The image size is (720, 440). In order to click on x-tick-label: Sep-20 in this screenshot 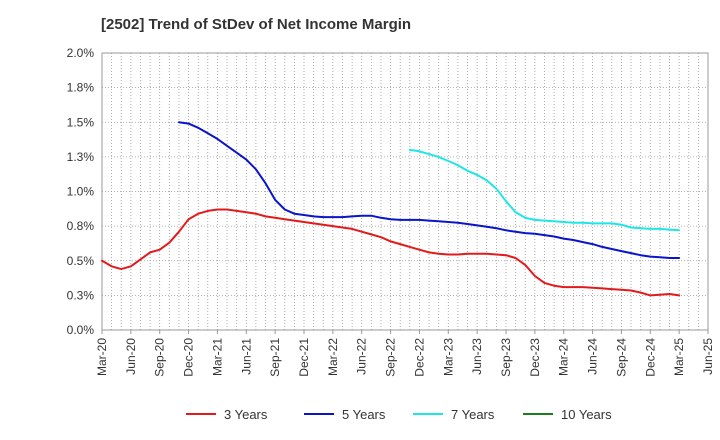, I will do `click(160, 357)`.